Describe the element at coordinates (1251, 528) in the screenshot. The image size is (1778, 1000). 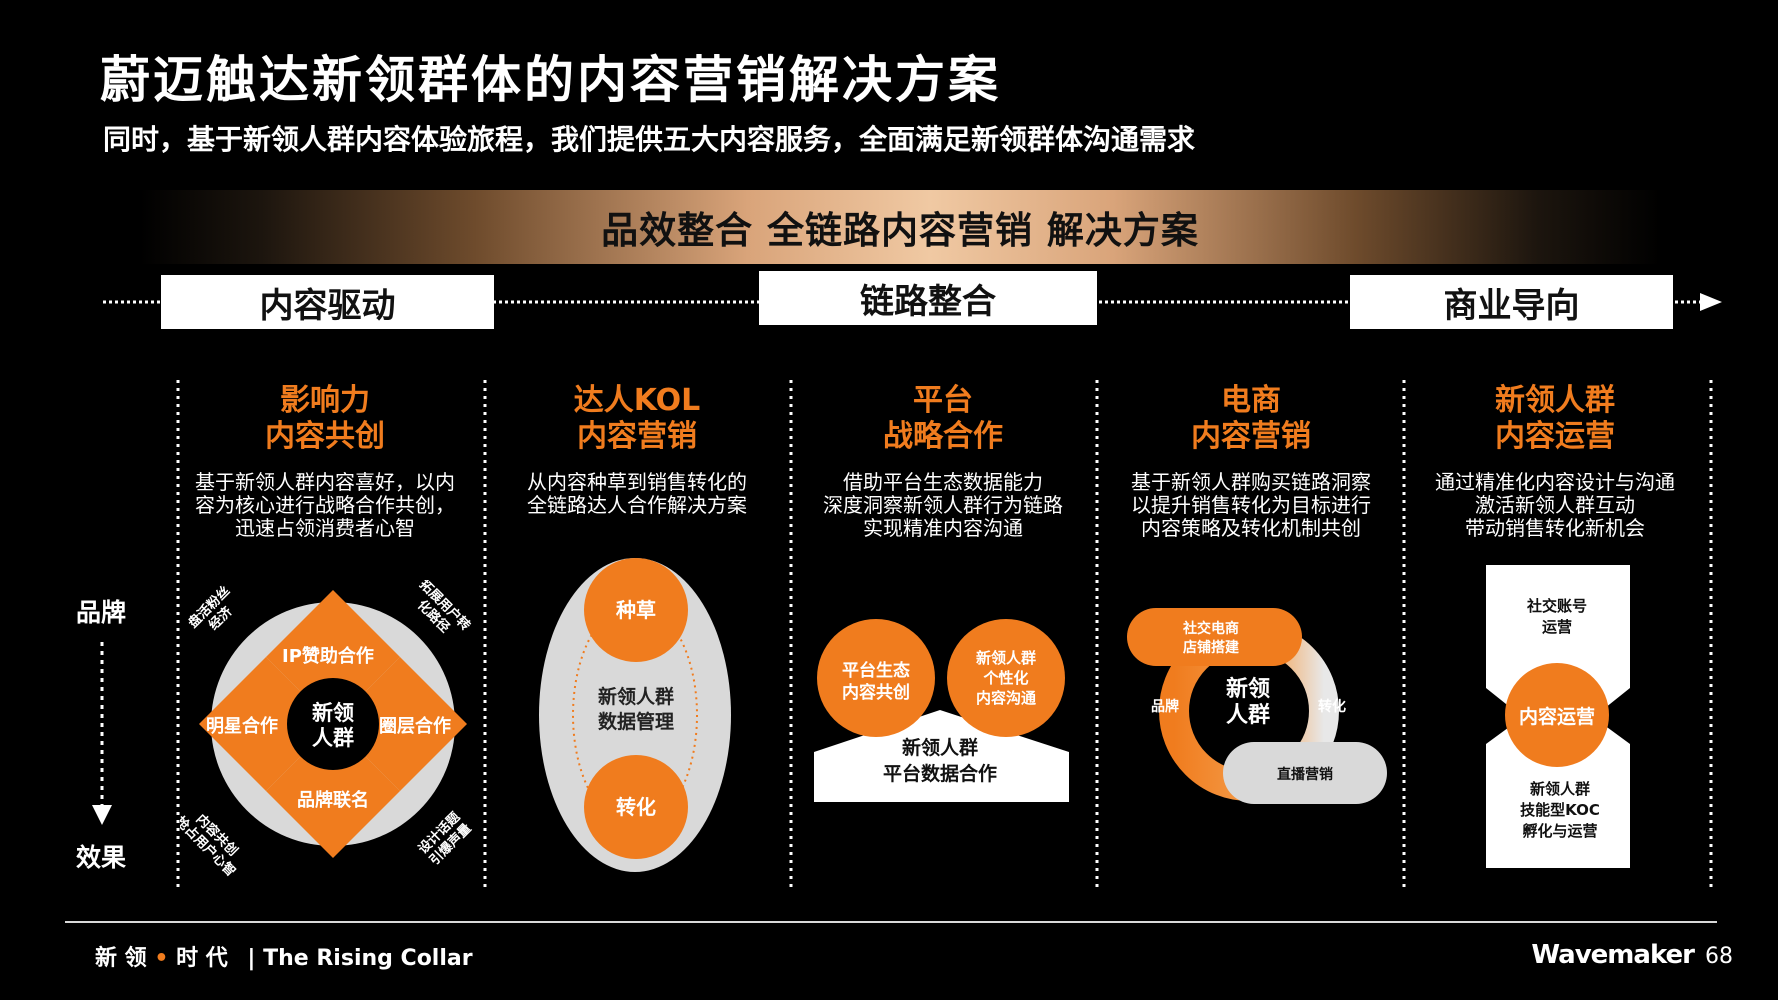
I see `col4-desc-line: 内容策略及转化机制共创` at that location.